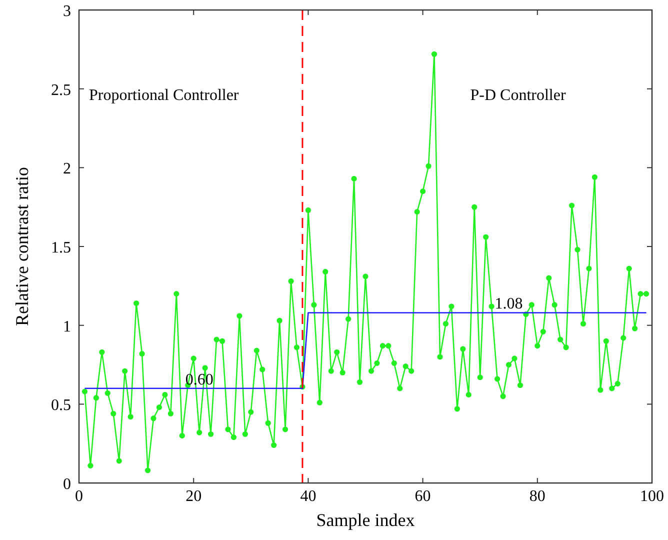  Describe the element at coordinates (67, 484) in the screenshot. I see `y-tick-label: 0` at that location.